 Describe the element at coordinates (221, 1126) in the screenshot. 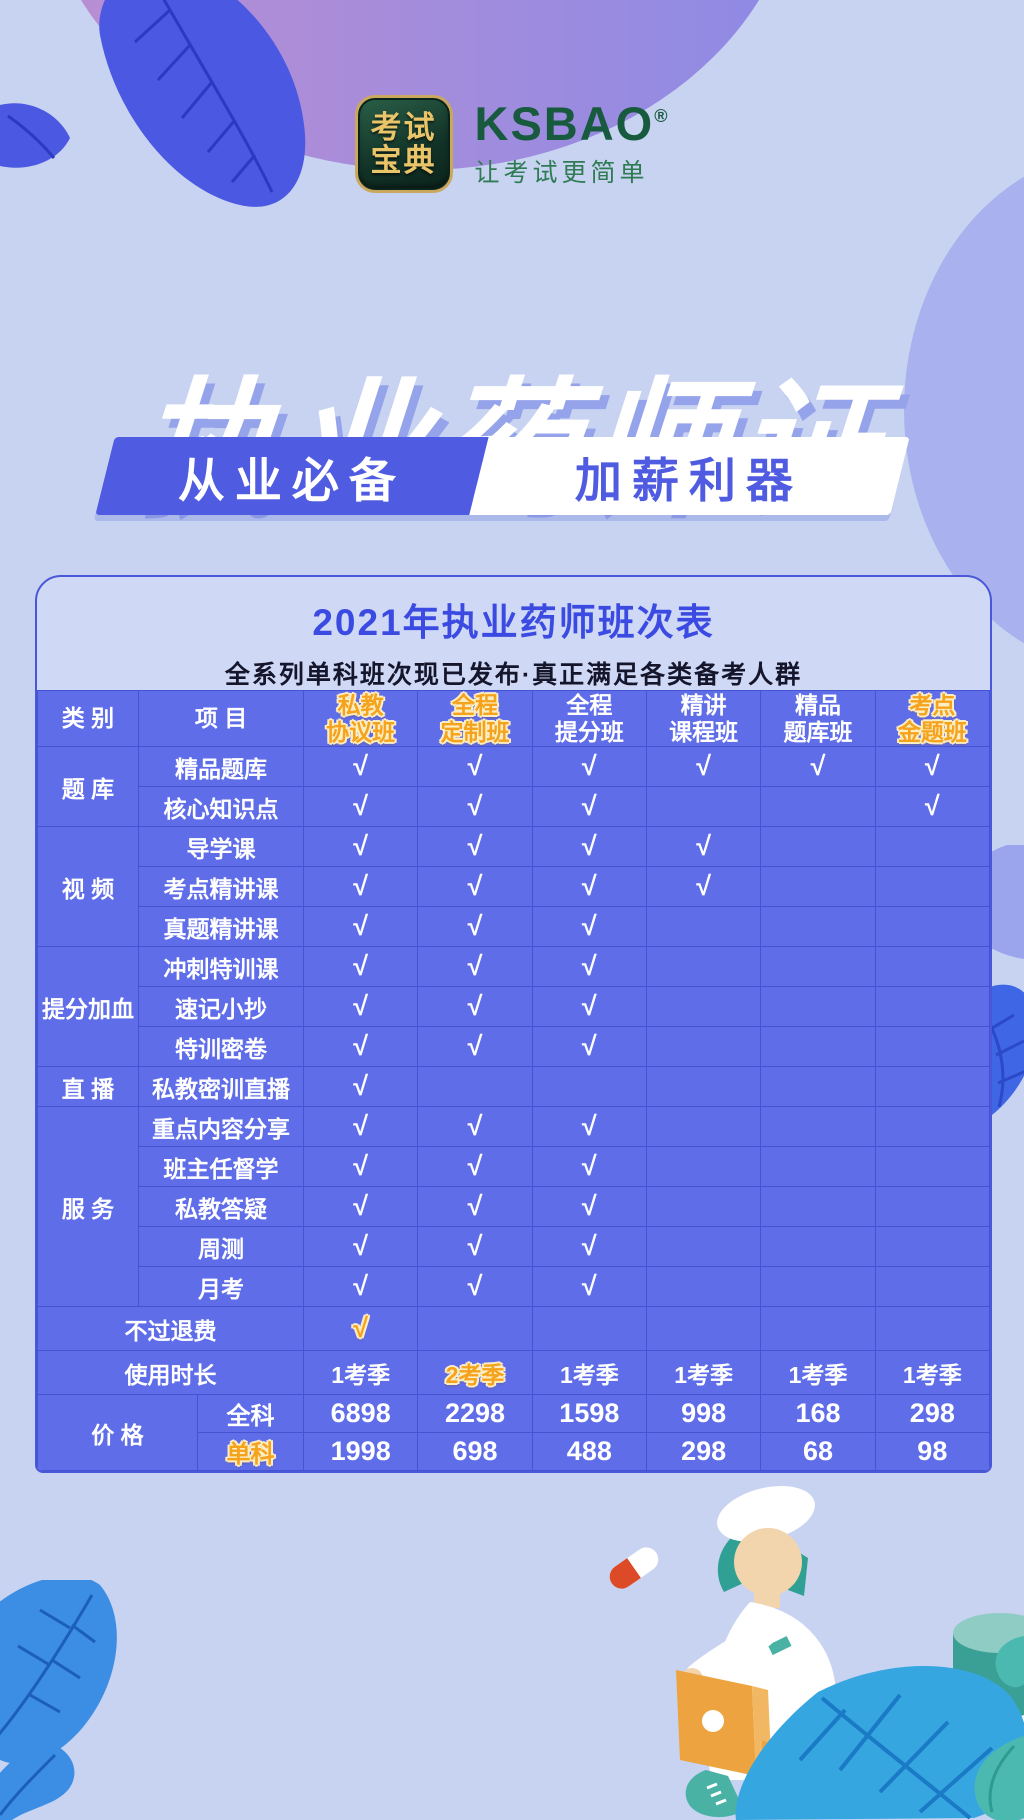

I see `item-cell: 重点内容分享` at that location.